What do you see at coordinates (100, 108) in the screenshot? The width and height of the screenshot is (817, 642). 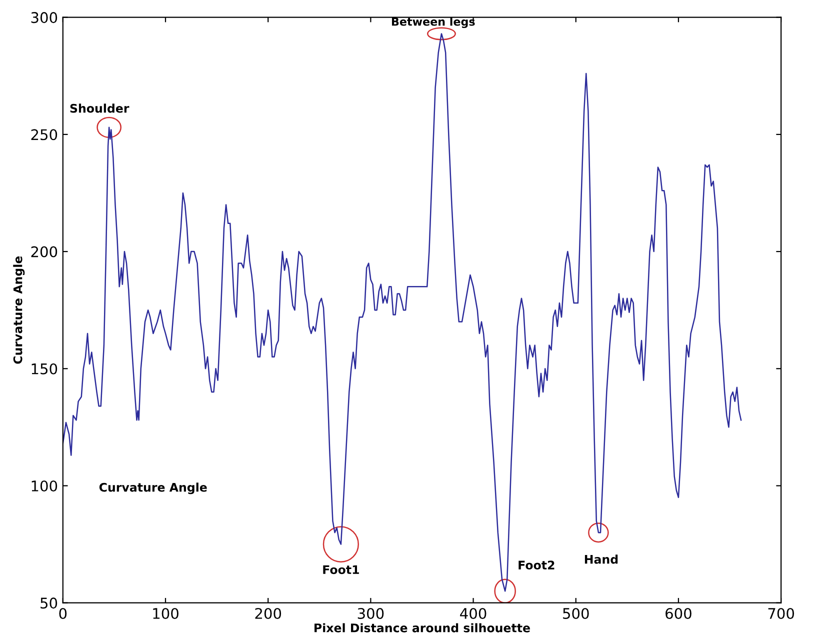 I see `annotation: Shoulder` at bounding box center [100, 108].